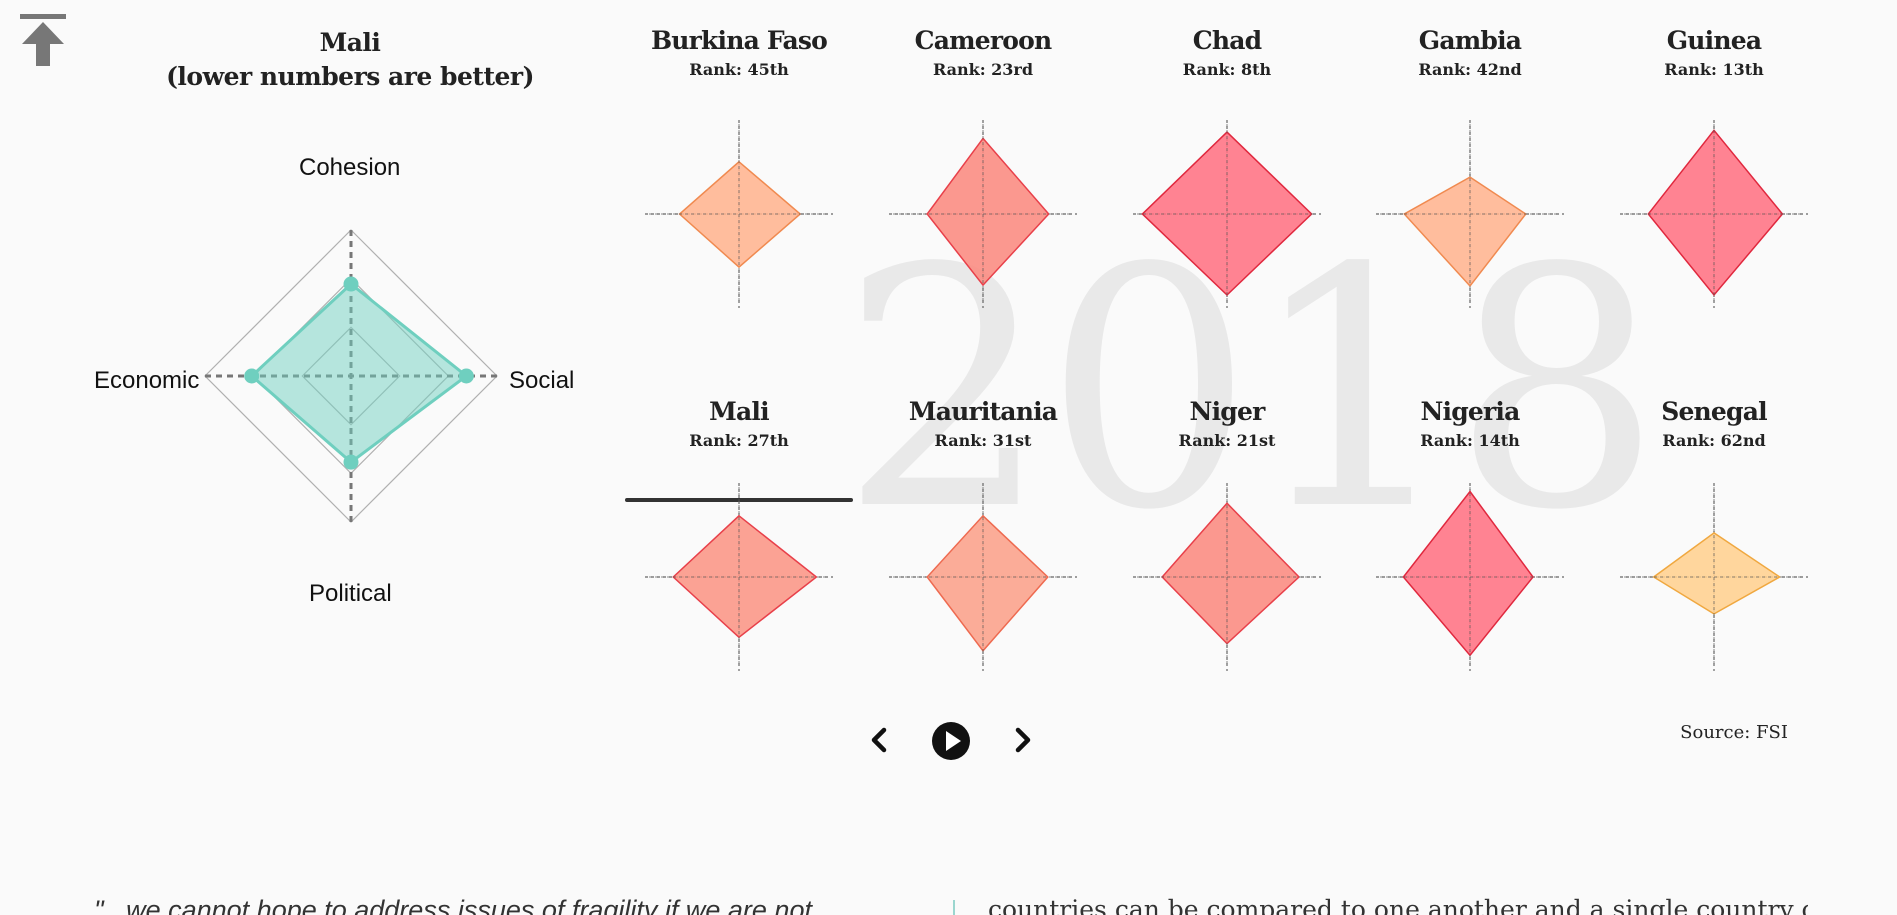 This screenshot has width=1897, height=915. I want to click on country-name: Mauritania, so click(983, 411).